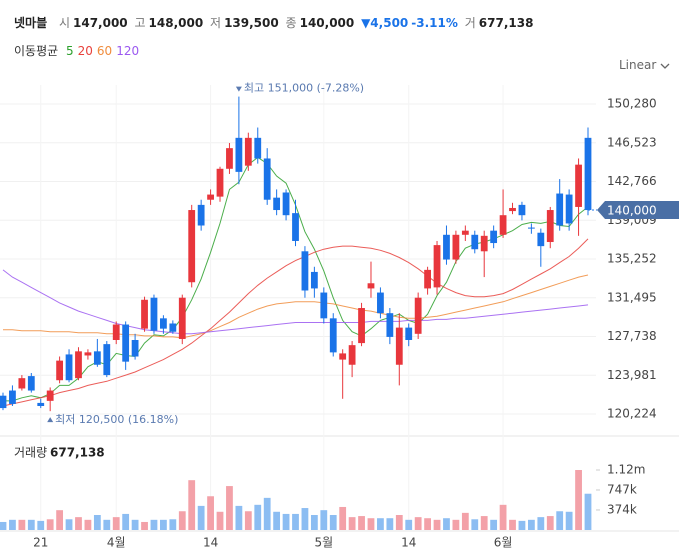 Image resolution: width=679 pixels, height=558 pixels. I want to click on price-tag-label: 140,000, so click(632, 211).